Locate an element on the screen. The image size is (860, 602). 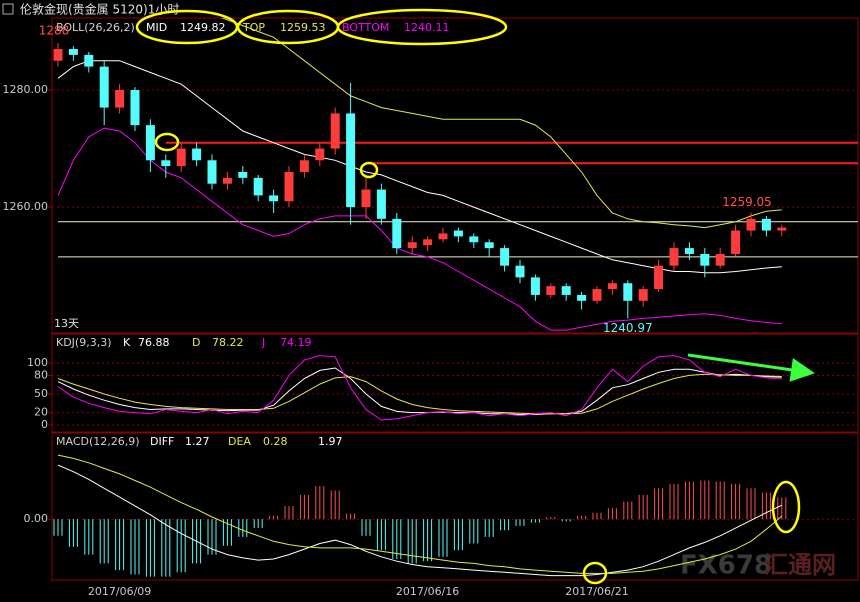
y-tick-label: 50 is located at coordinates (41, 393).